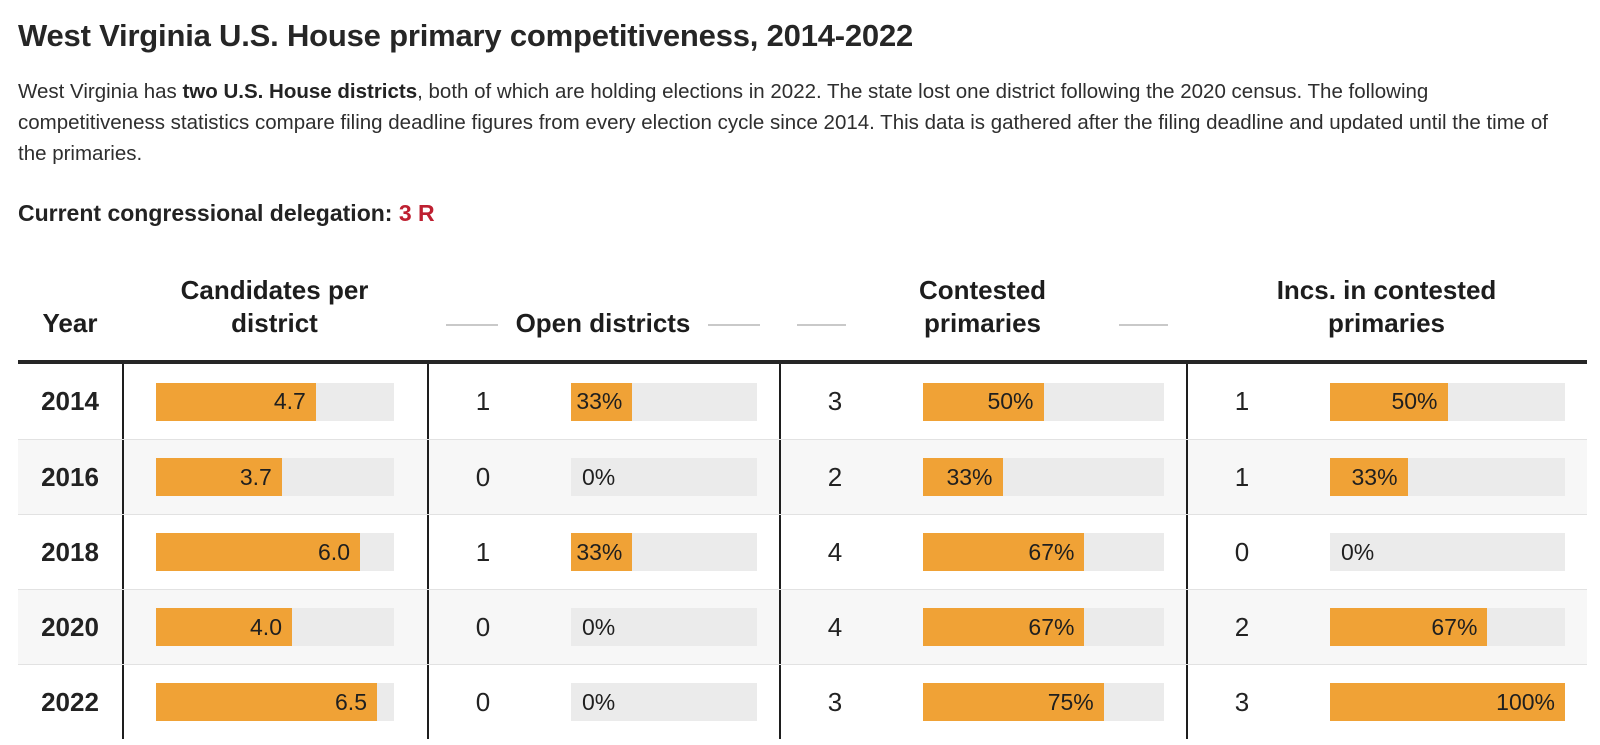 The width and height of the screenshot is (1600, 745). I want to click on column-header-candidates-per-district: Candidates per district, so click(274, 306).